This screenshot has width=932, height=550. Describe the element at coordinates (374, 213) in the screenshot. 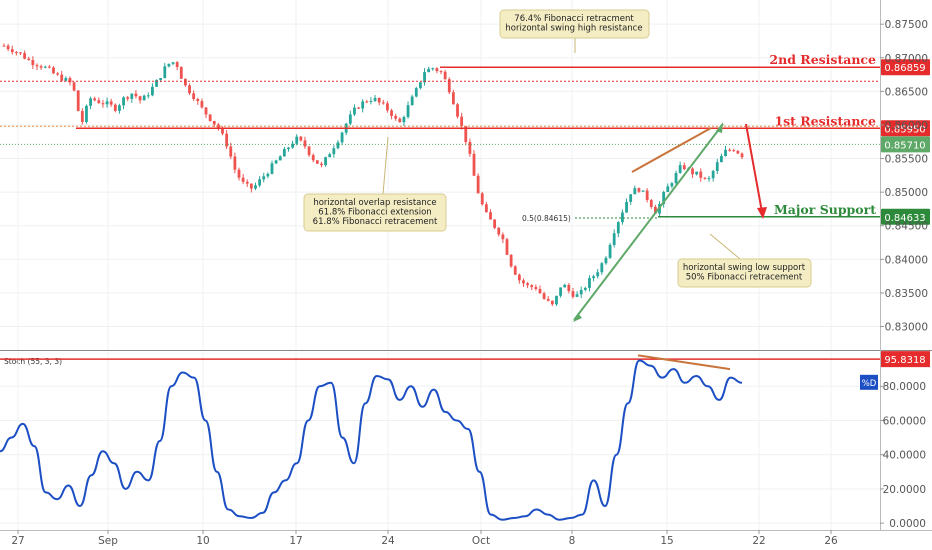

I see `annotation-text: 61.8% Fibonacci extension` at that location.